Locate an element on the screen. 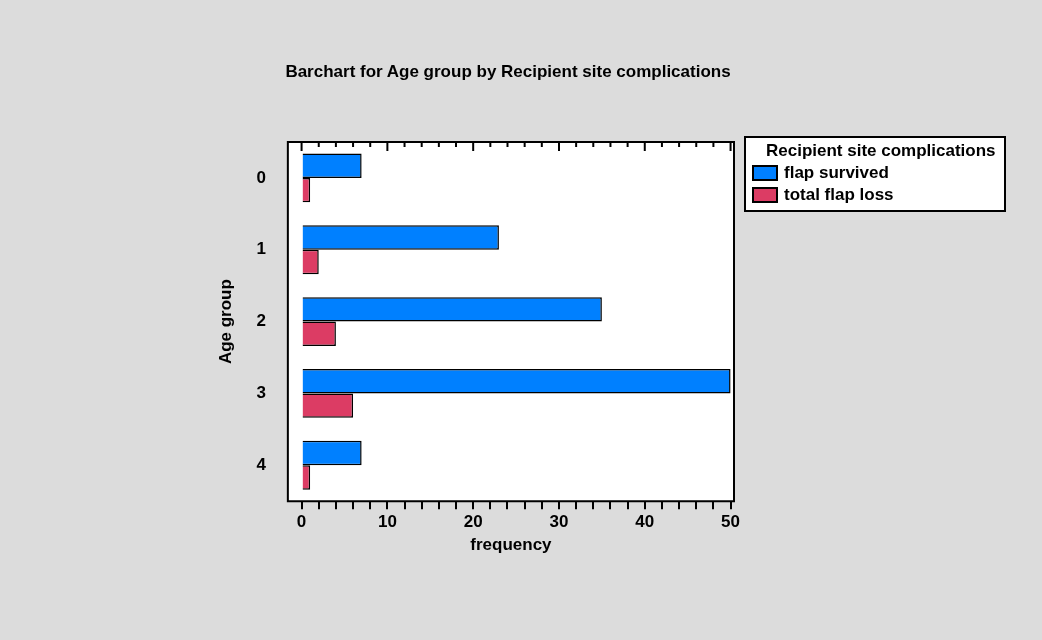 The image size is (1042, 640). x-tick-label: 10 is located at coordinates (387, 522).